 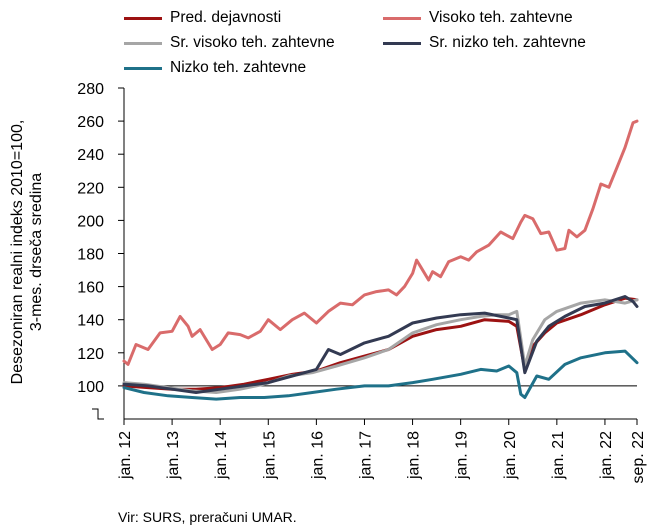 I want to click on x-tick-label: jan. 18, so click(x=414, y=455).